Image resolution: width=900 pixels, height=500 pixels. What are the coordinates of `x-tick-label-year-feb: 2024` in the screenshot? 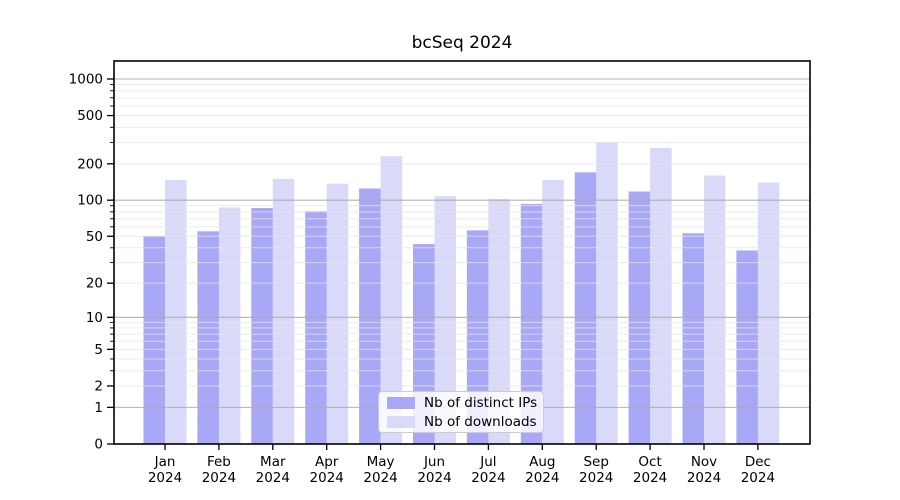 It's located at (219, 478).